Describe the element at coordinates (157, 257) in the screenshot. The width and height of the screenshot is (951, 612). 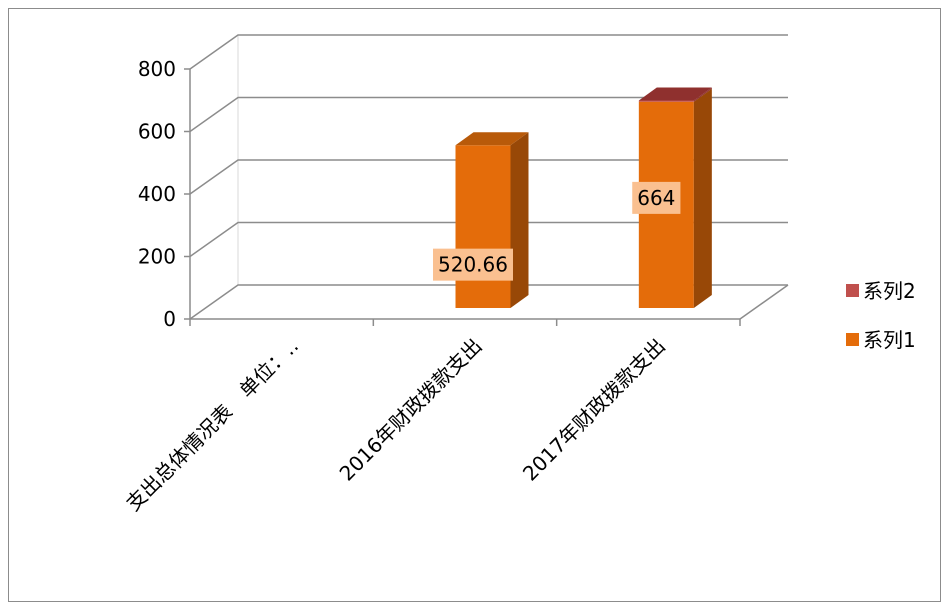
I see `y-tick-label: 200` at that location.